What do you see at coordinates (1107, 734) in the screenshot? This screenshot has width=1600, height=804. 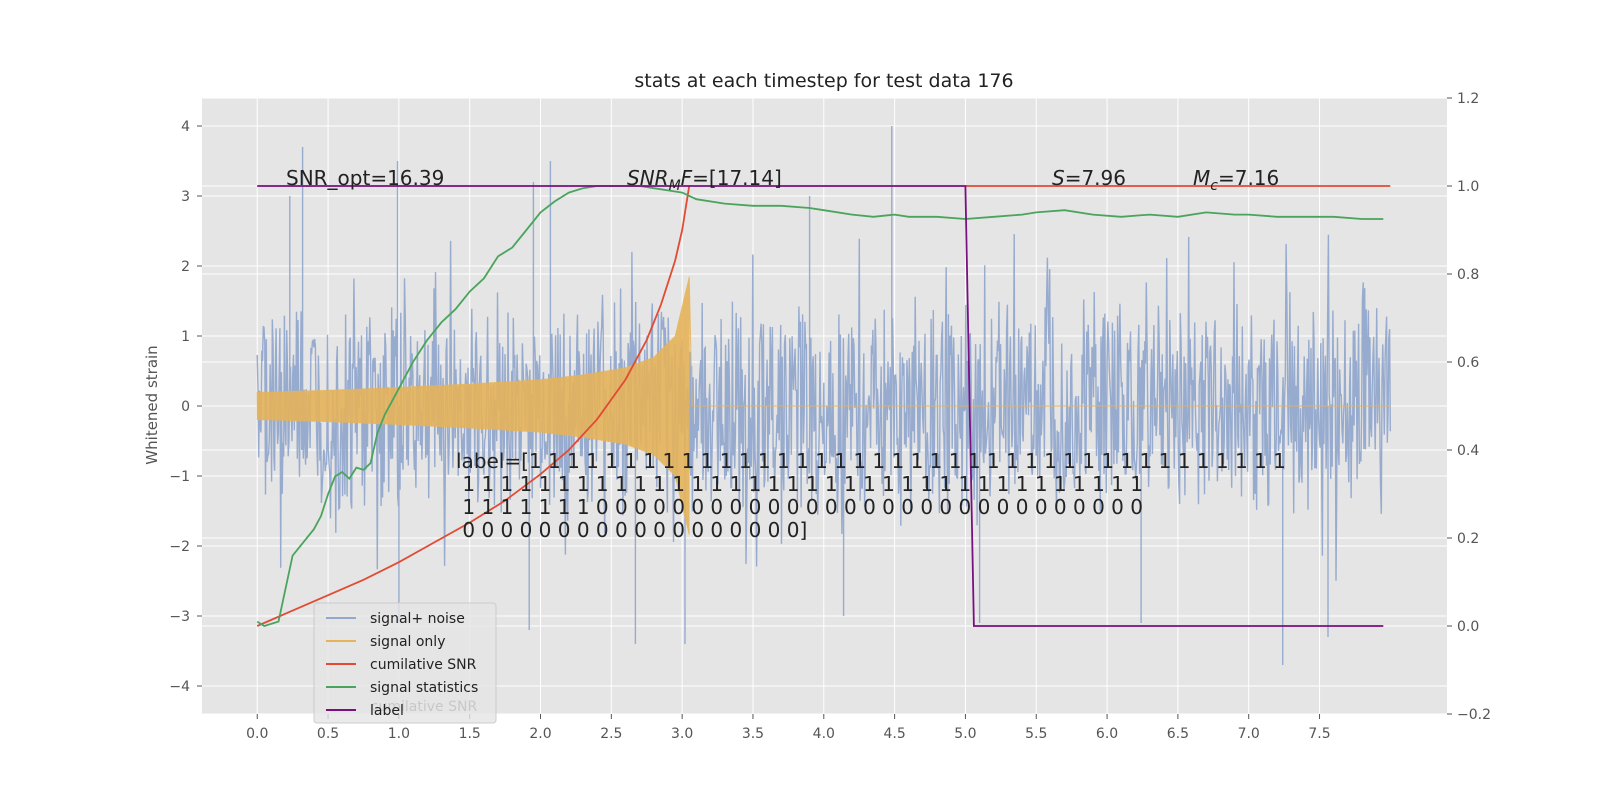 I see `x-tick-label: 6.0` at bounding box center [1107, 734].